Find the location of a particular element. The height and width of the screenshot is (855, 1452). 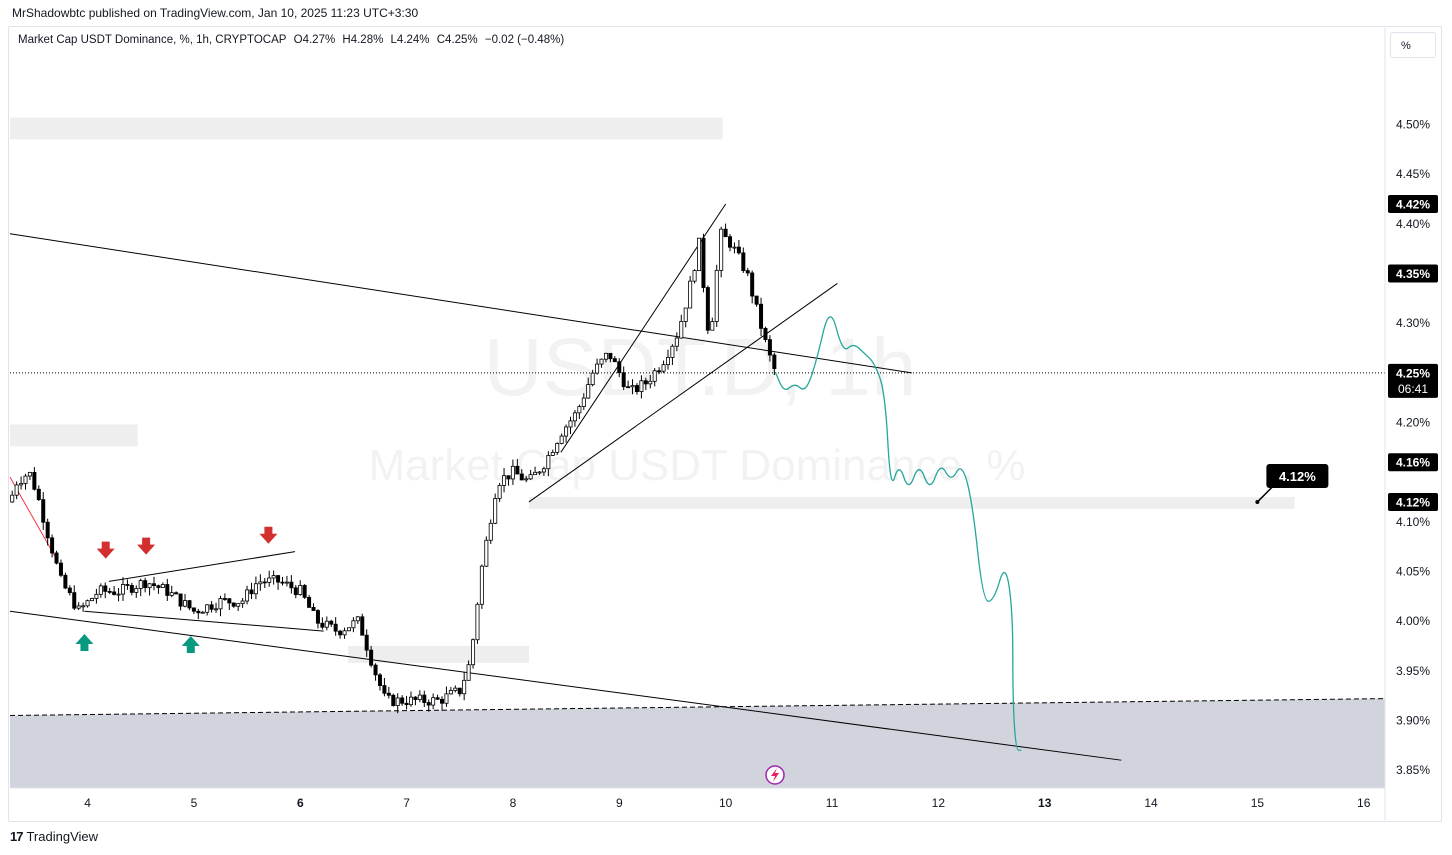

watermark-ticker: USDT.D, 1h is located at coordinates (700, 367).